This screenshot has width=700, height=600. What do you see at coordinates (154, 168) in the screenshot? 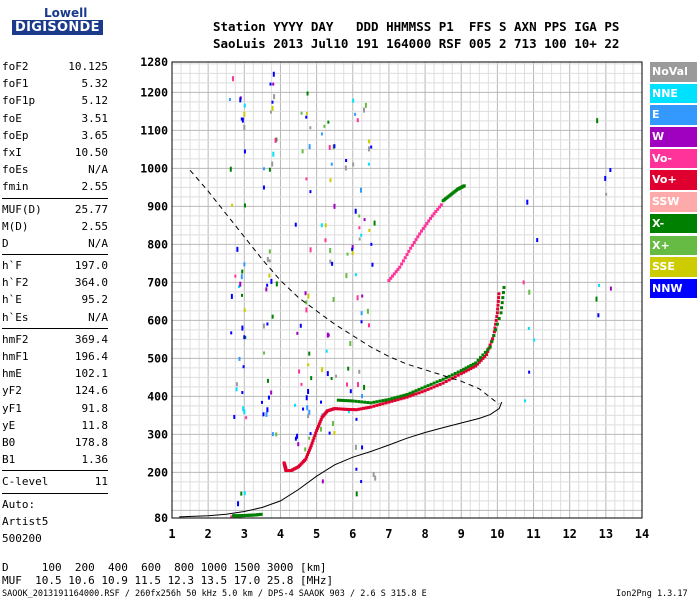
I see `y-tick-label: 1000` at bounding box center [154, 168].